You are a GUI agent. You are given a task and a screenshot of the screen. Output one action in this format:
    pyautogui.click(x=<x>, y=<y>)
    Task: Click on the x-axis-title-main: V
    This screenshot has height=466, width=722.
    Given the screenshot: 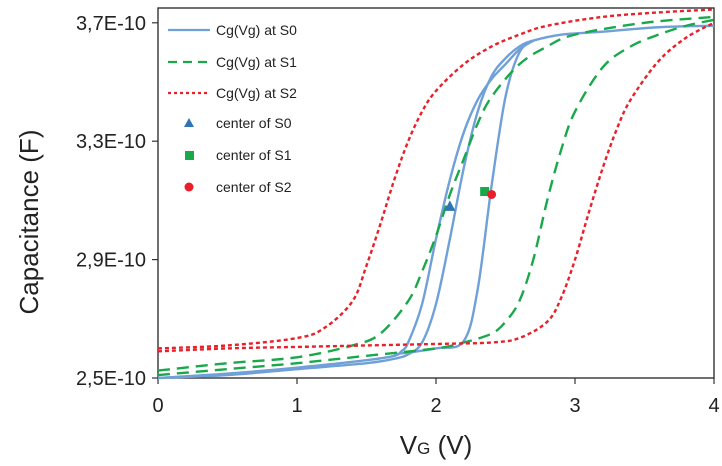 What is the action you would take?
    pyautogui.click(x=409, y=445)
    